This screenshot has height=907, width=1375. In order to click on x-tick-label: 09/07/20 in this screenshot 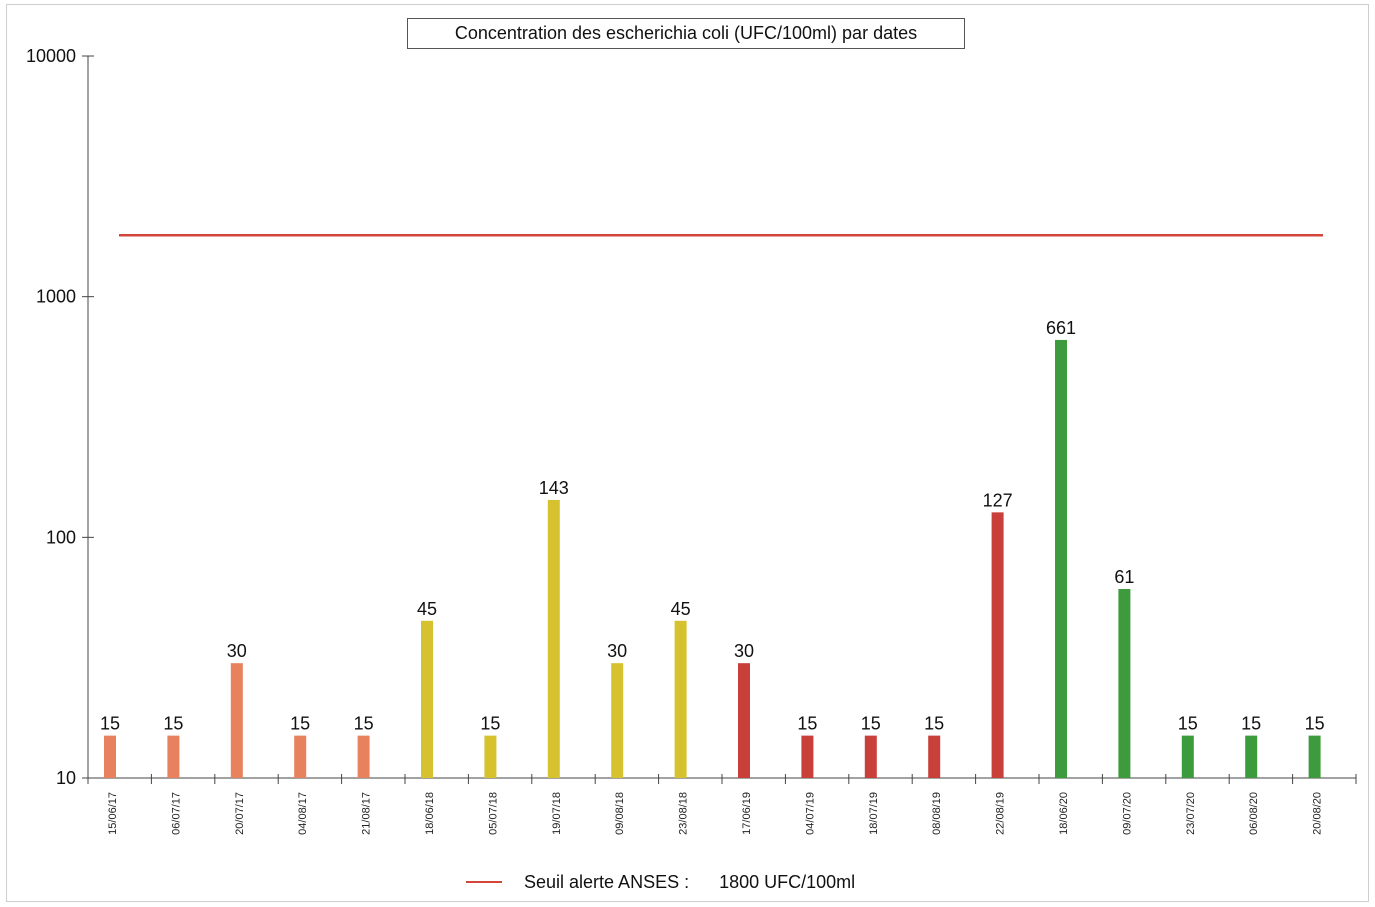, I will do `click(1127, 813)`.